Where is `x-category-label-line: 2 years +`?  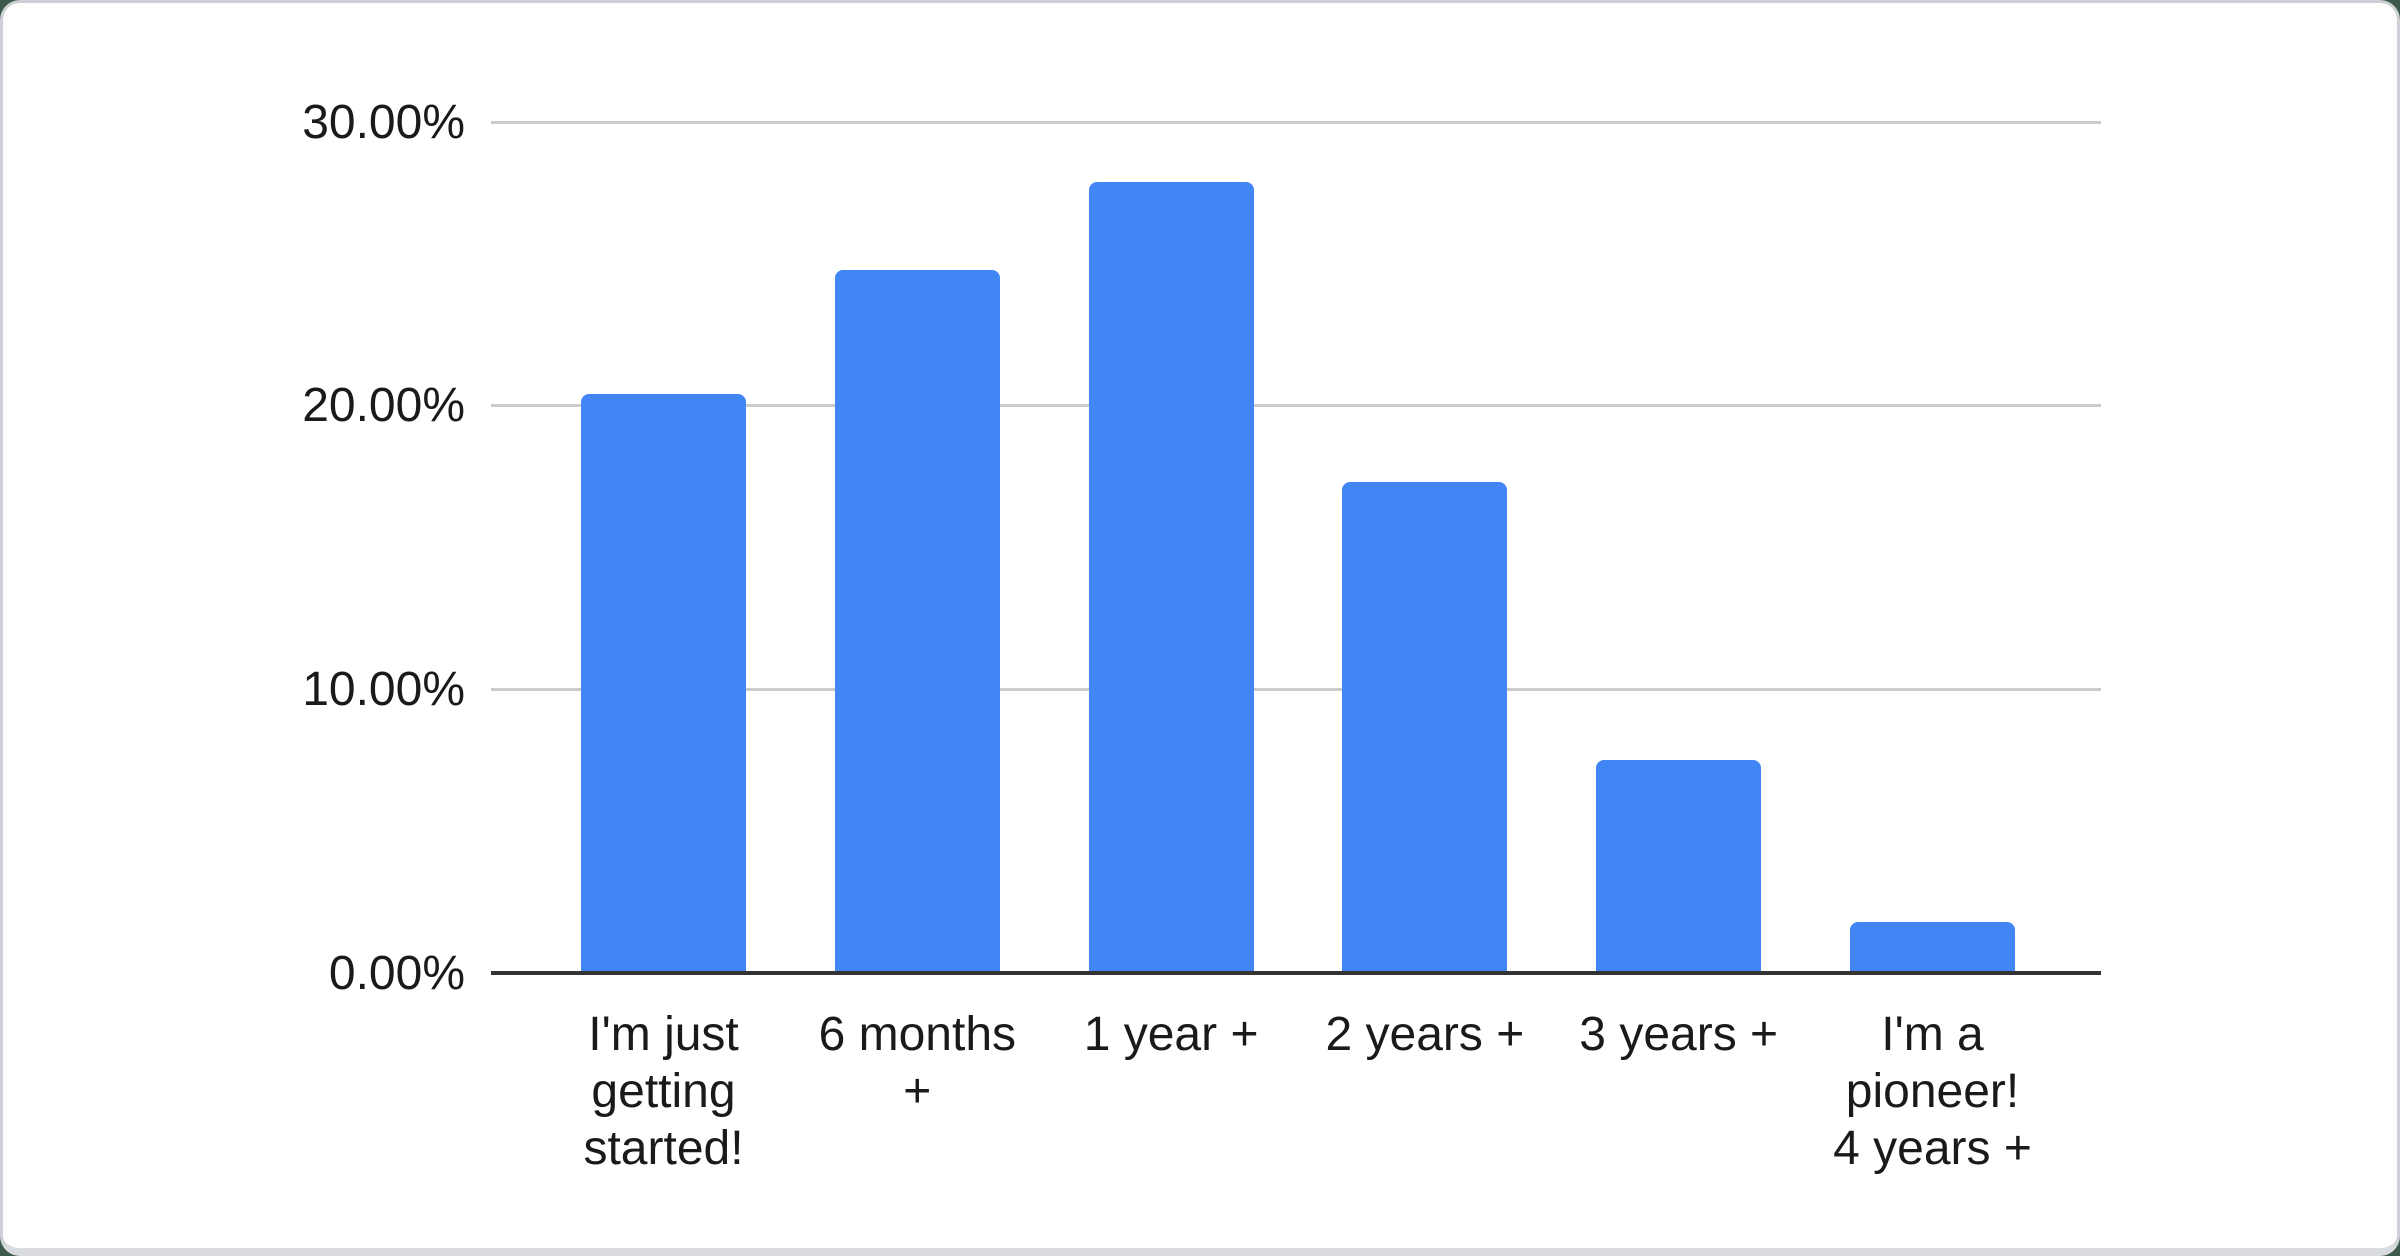
x-category-label-line: 2 years + is located at coordinates (1425, 1034).